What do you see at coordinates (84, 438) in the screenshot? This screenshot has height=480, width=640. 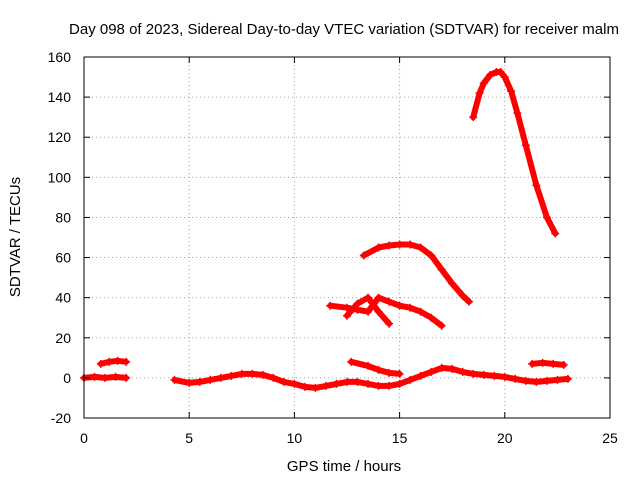 I see `x-tick-label: 0` at bounding box center [84, 438].